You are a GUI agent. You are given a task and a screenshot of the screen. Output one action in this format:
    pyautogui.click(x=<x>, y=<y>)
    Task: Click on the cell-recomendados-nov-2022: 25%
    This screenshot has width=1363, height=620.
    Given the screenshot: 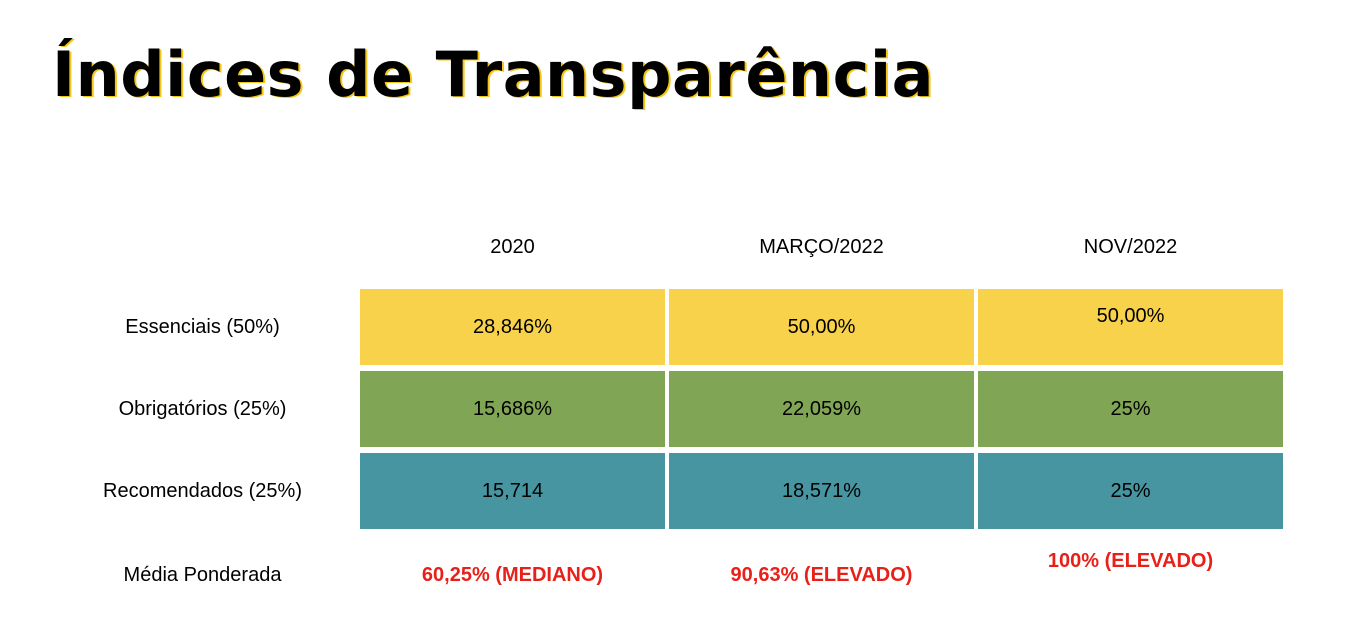 What is the action you would take?
    pyautogui.click(x=1130, y=491)
    